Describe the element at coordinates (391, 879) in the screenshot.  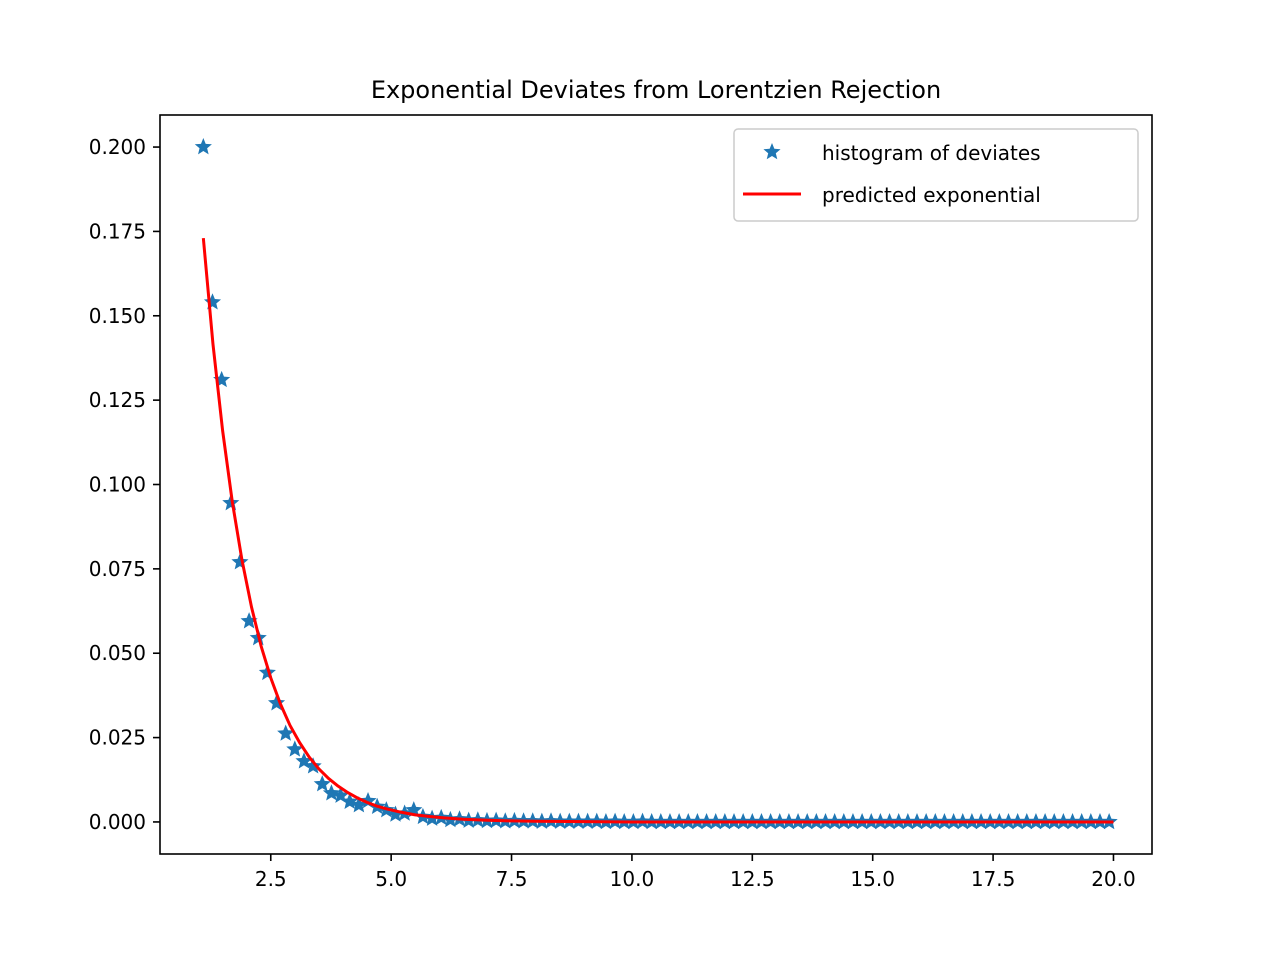
I see `x-tick-label: 5.0` at that location.